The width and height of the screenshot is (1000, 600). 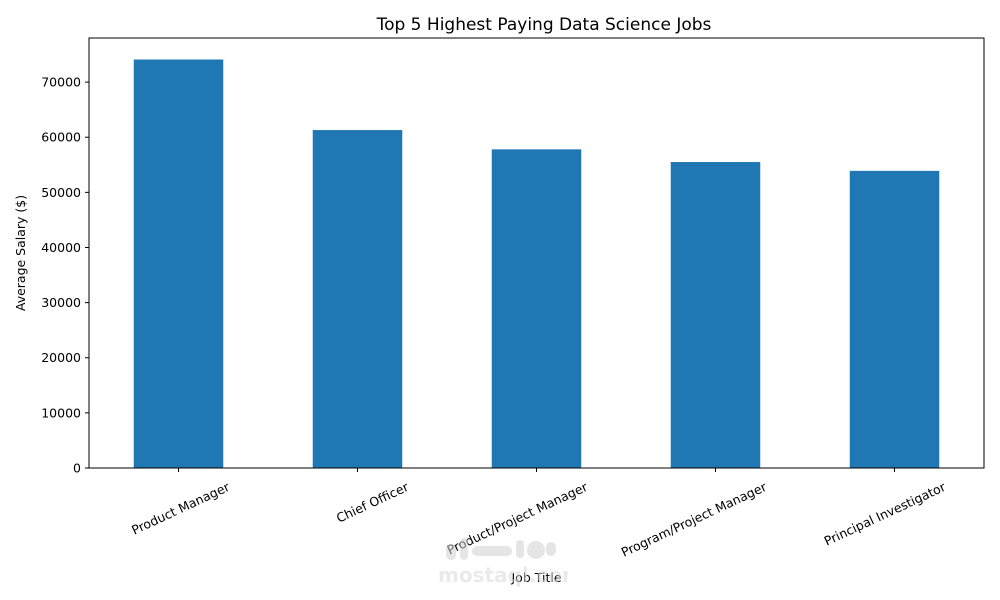 I want to click on watermark: mostaql.com, so click(x=503, y=562).